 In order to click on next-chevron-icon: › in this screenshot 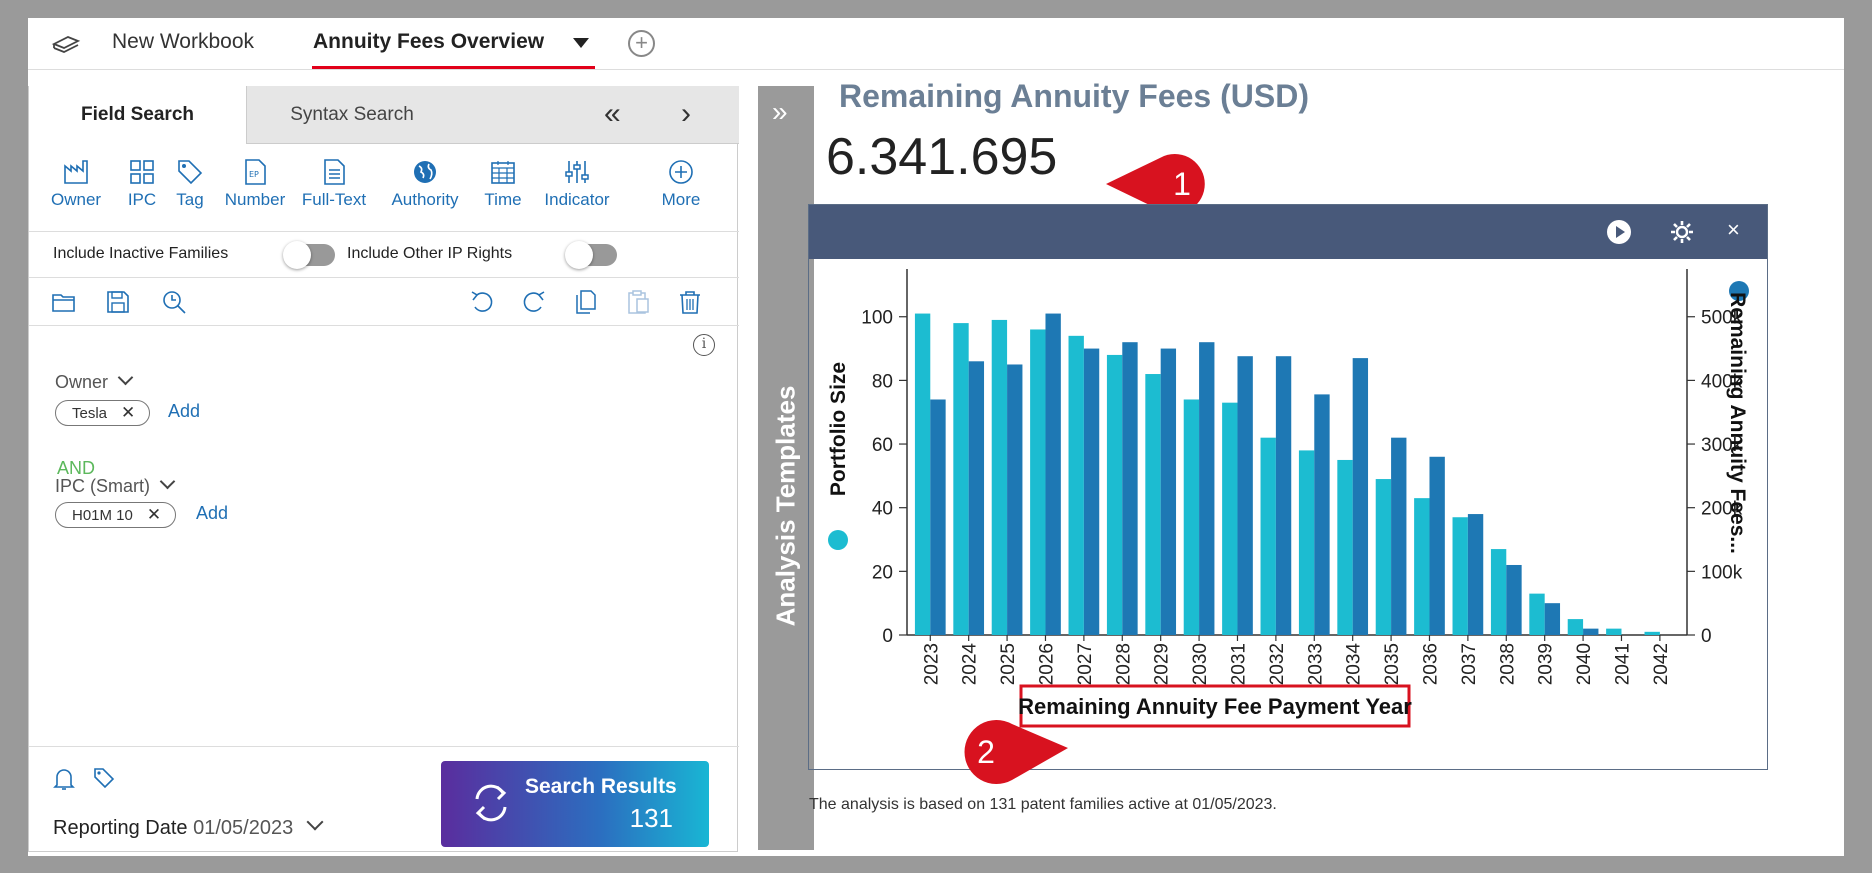, I will do `click(686, 113)`.